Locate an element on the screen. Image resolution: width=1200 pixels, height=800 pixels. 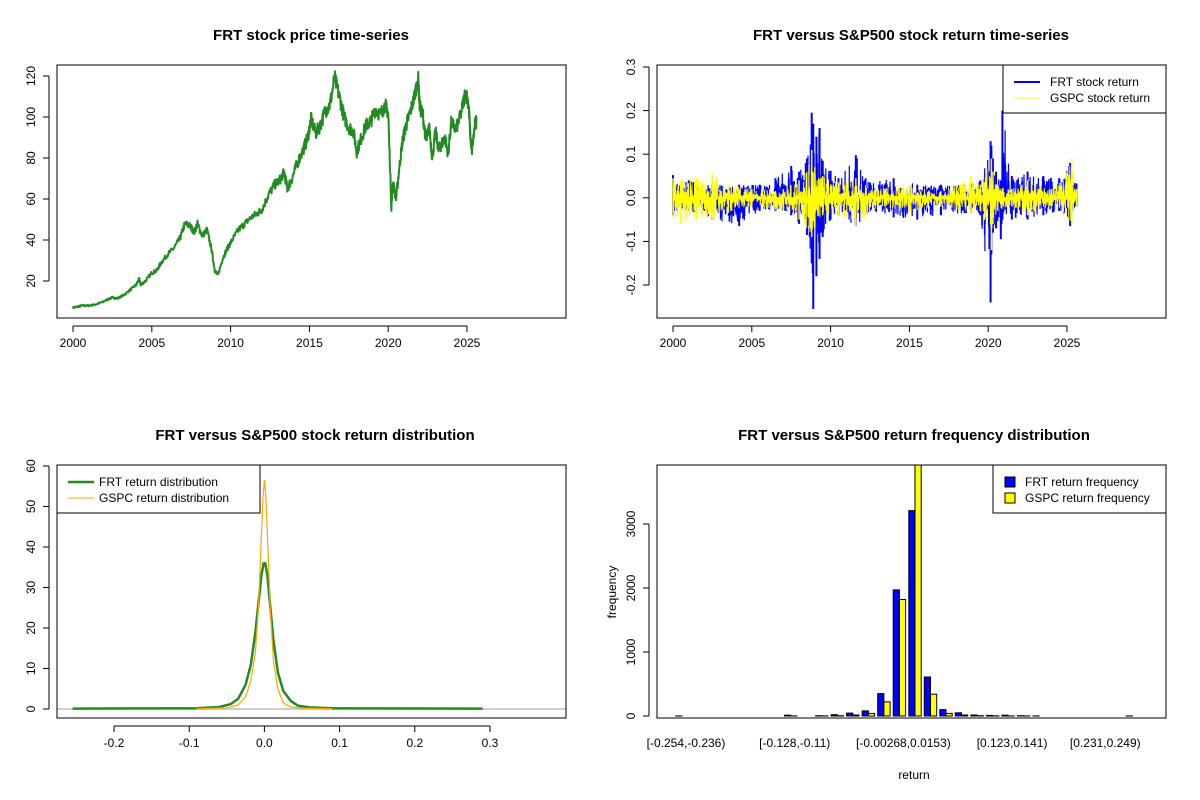
chart-title: FRT stock price time-series is located at coordinates (311, 35).